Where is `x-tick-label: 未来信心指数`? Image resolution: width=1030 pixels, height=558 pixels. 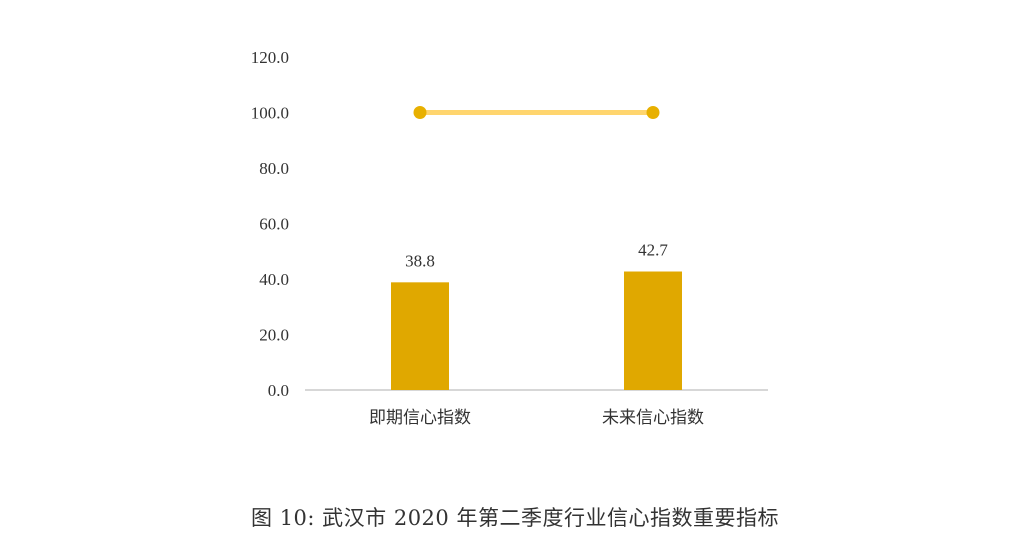 x-tick-label: 未来信心指数 is located at coordinates (653, 417).